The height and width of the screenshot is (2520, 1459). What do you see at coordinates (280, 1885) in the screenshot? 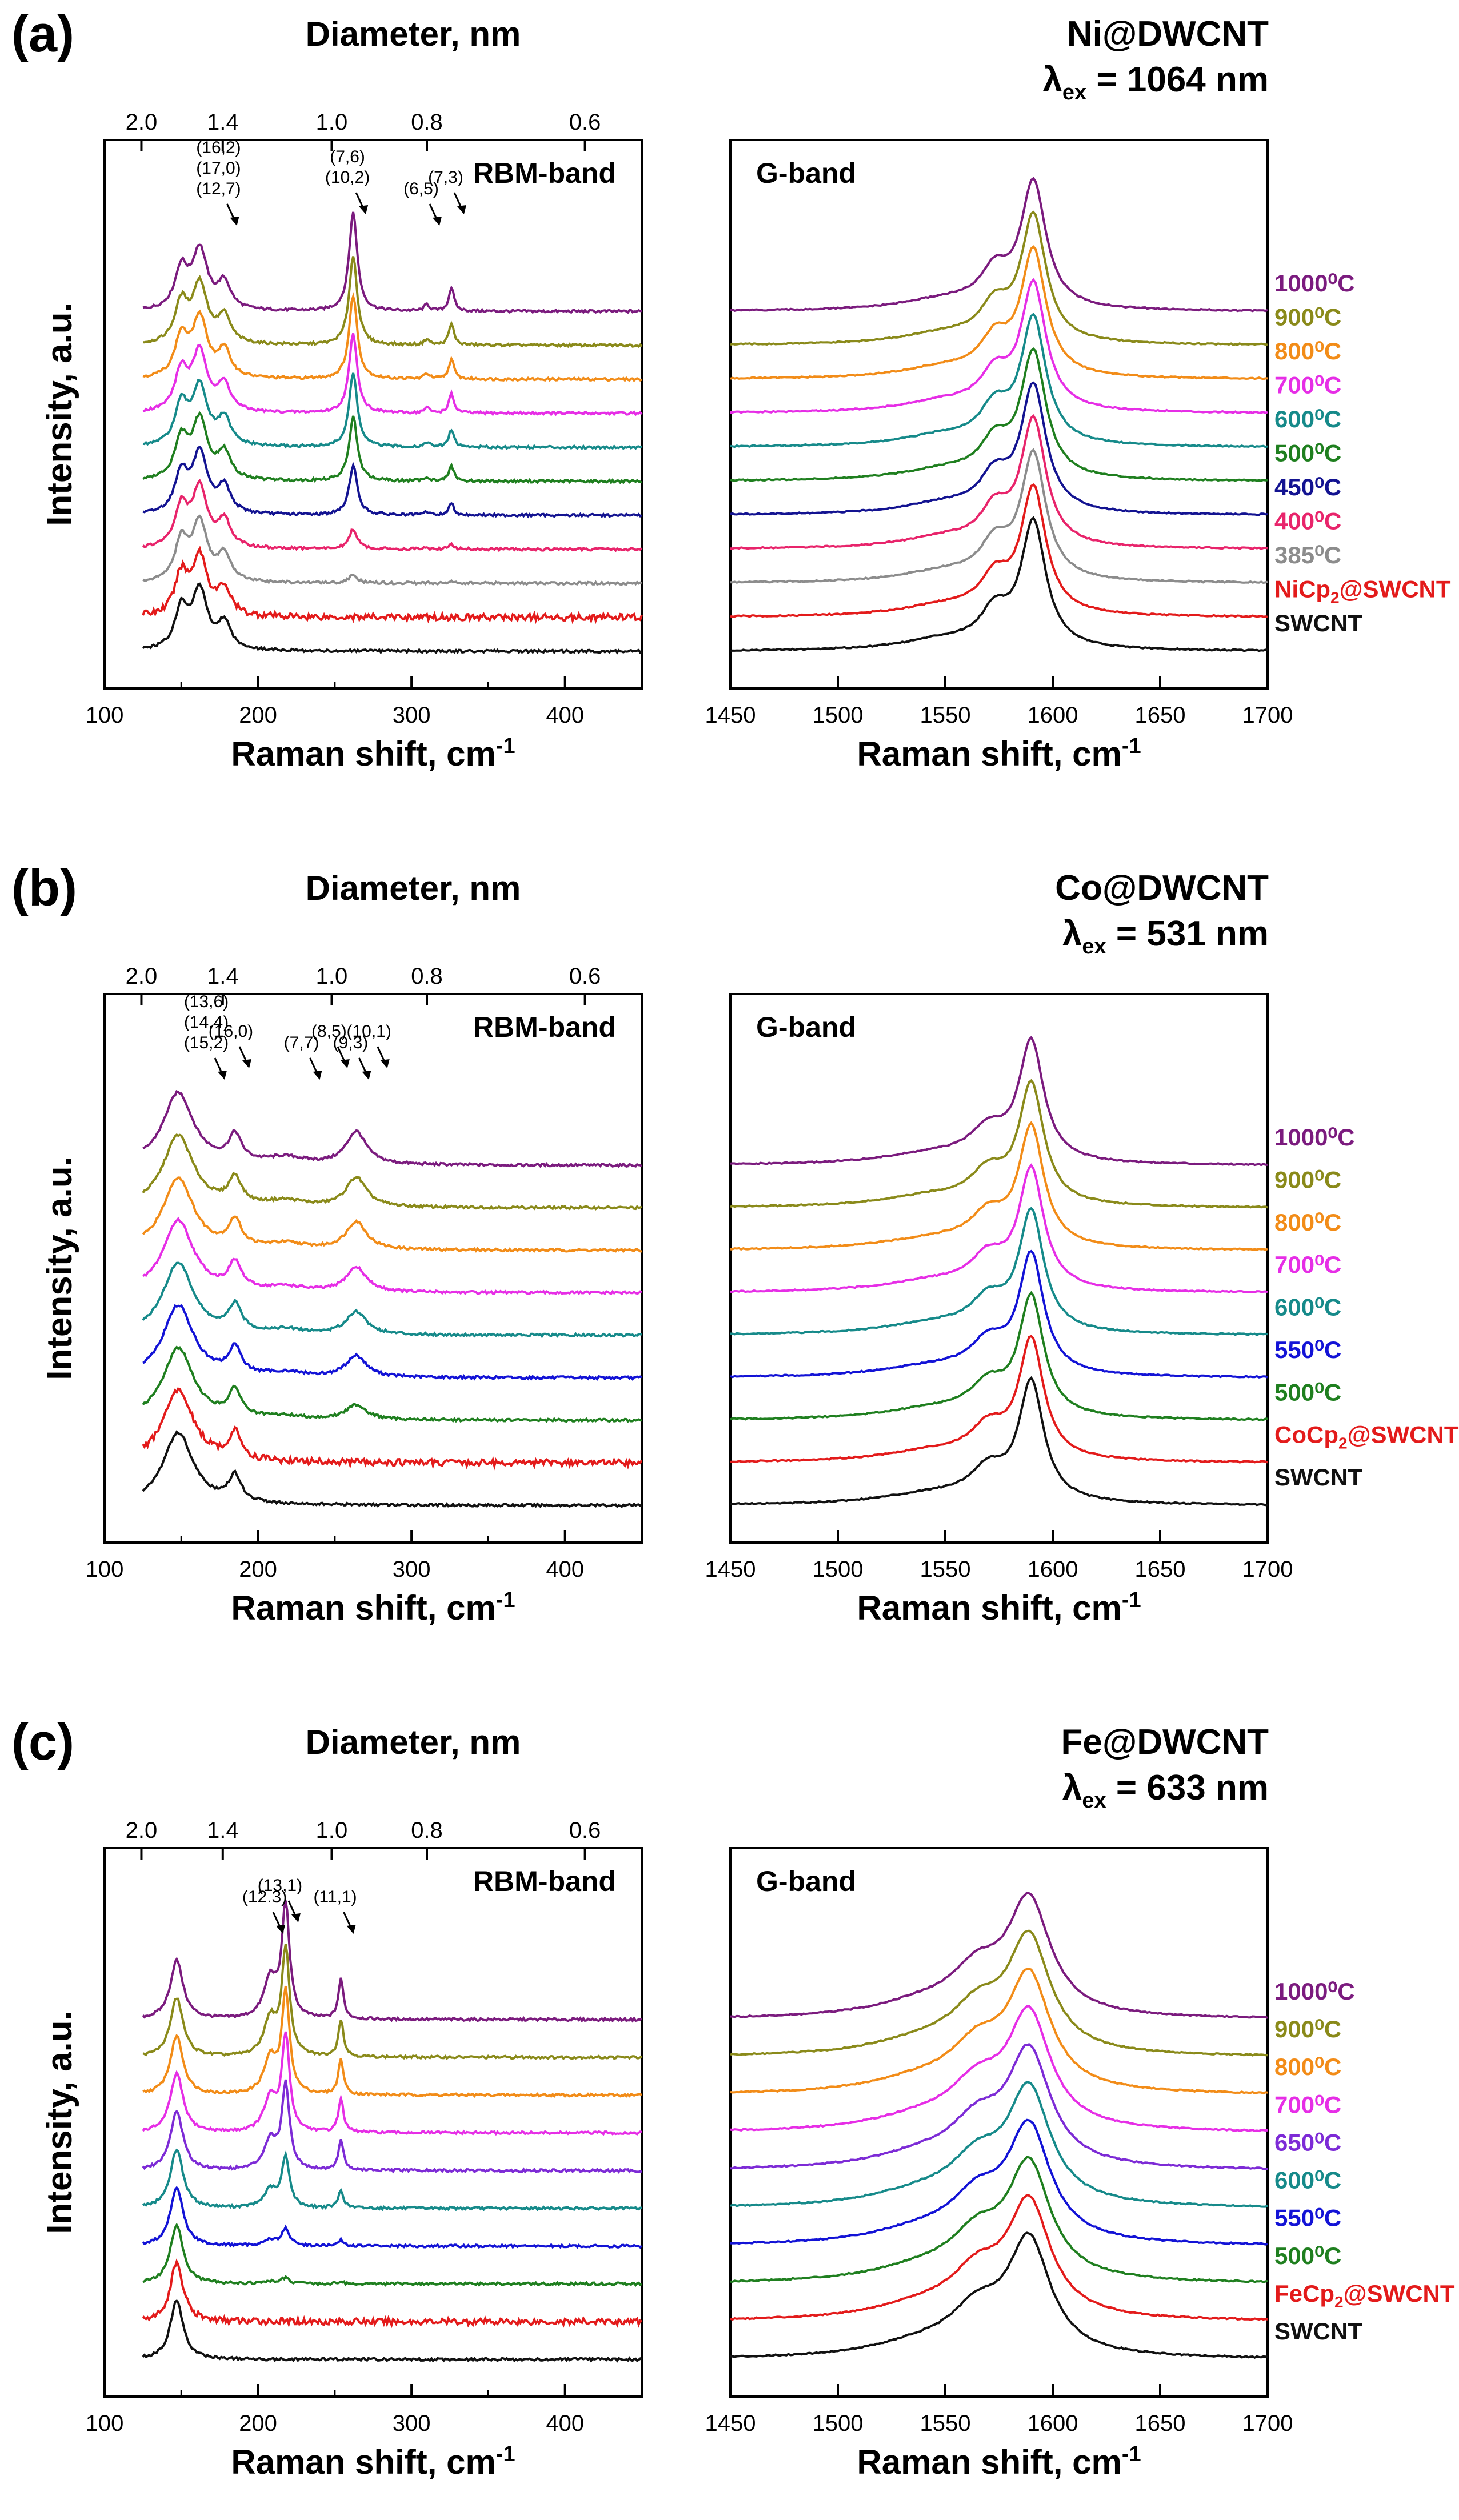
I see `peak-annotation: (13,1)` at bounding box center [280, 1885].